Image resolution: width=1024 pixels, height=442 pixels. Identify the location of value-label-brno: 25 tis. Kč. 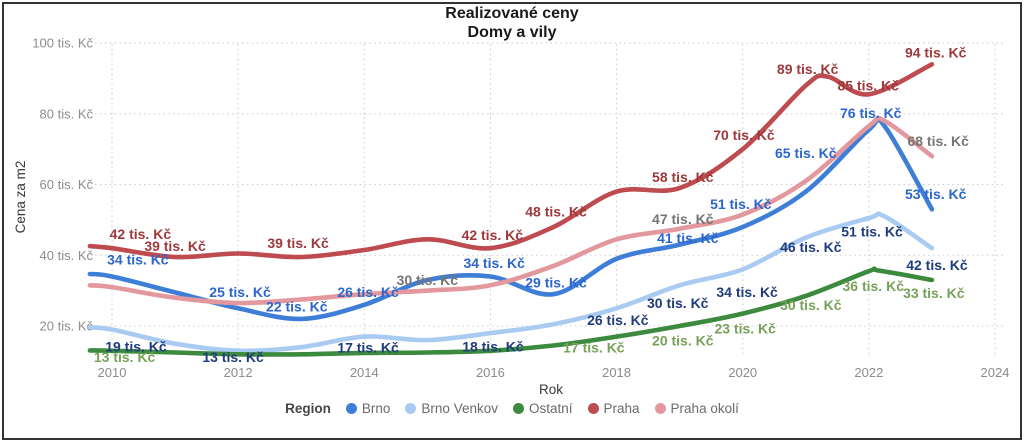
(240, 292).